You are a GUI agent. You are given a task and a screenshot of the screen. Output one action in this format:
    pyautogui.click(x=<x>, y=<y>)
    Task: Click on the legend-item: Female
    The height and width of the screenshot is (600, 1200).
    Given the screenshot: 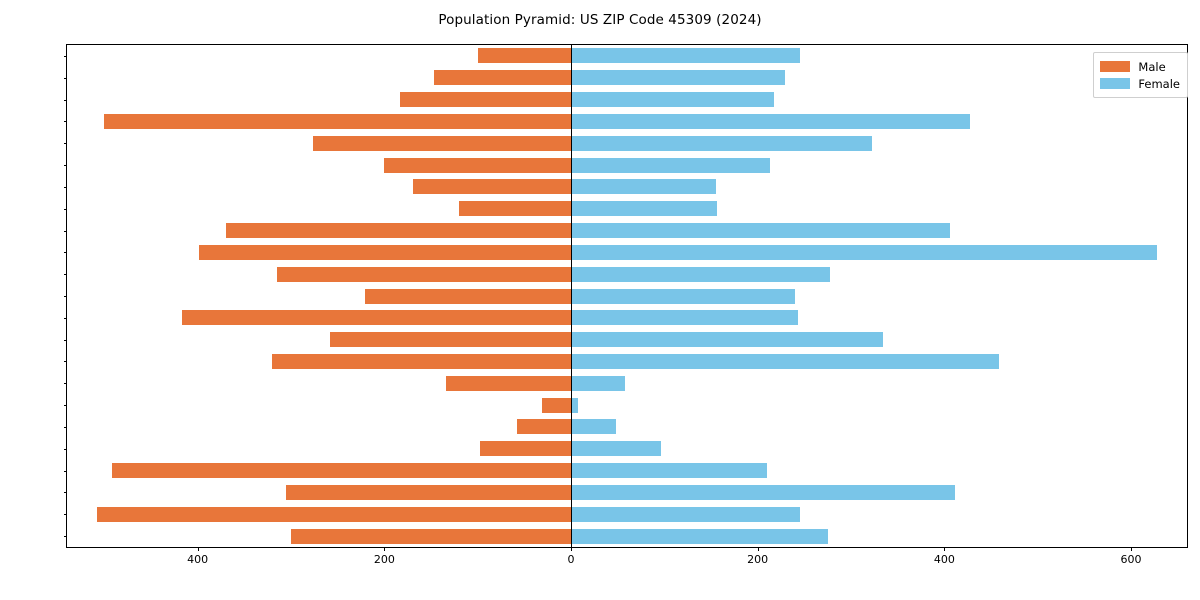 What is the action you would take?
    pyautogui.click(x=1140, y=83)
    